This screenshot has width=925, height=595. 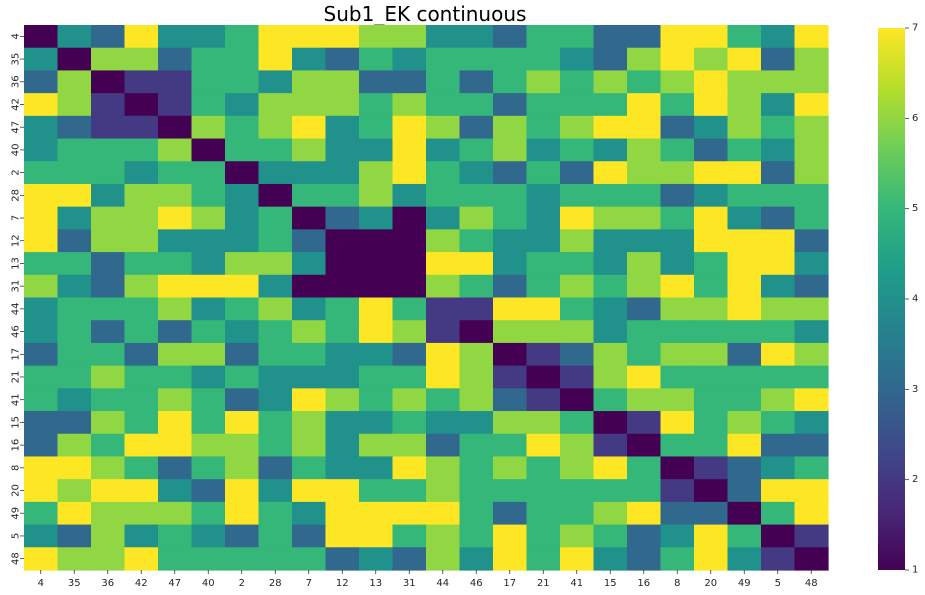 I want to click on x-tick-label: 41, so click(x=576, y=583).